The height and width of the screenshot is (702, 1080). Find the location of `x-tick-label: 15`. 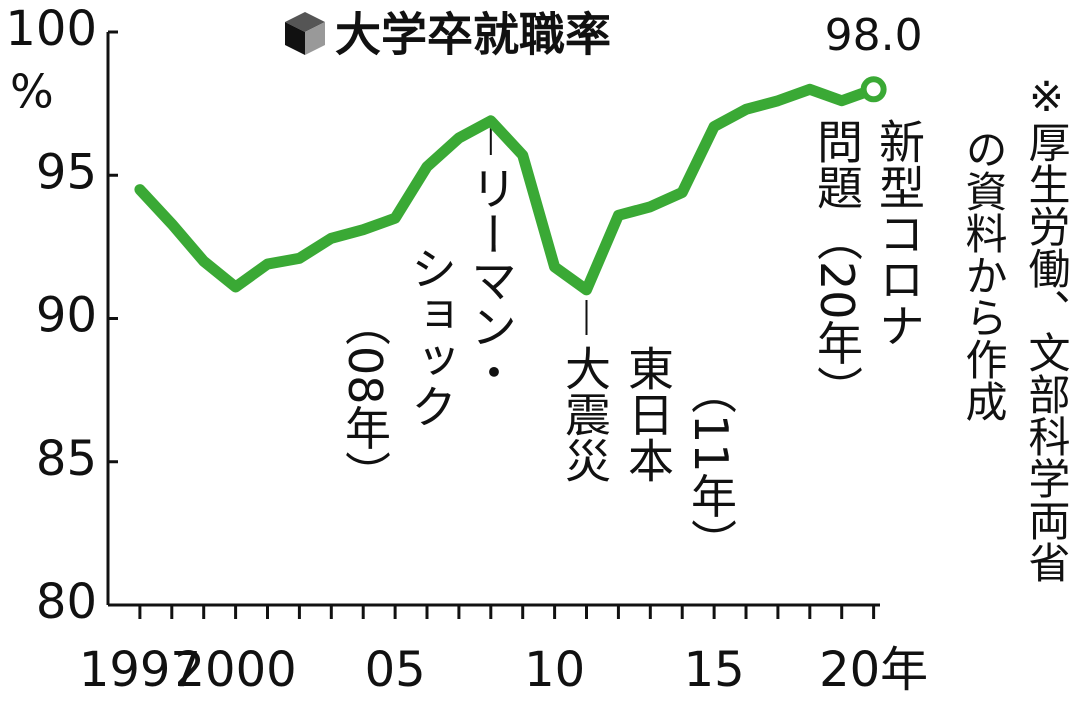

x-tick-label: 15 is located at coordinates (714, 670).